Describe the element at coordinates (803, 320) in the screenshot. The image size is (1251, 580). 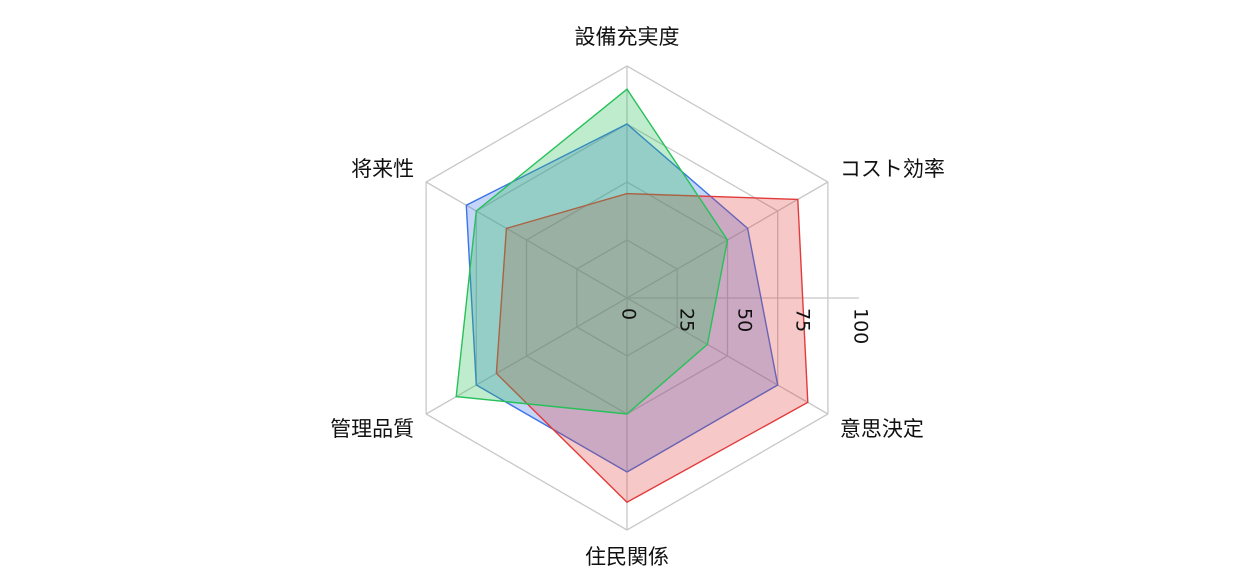
I see `tick-label-75: 75` at that location.